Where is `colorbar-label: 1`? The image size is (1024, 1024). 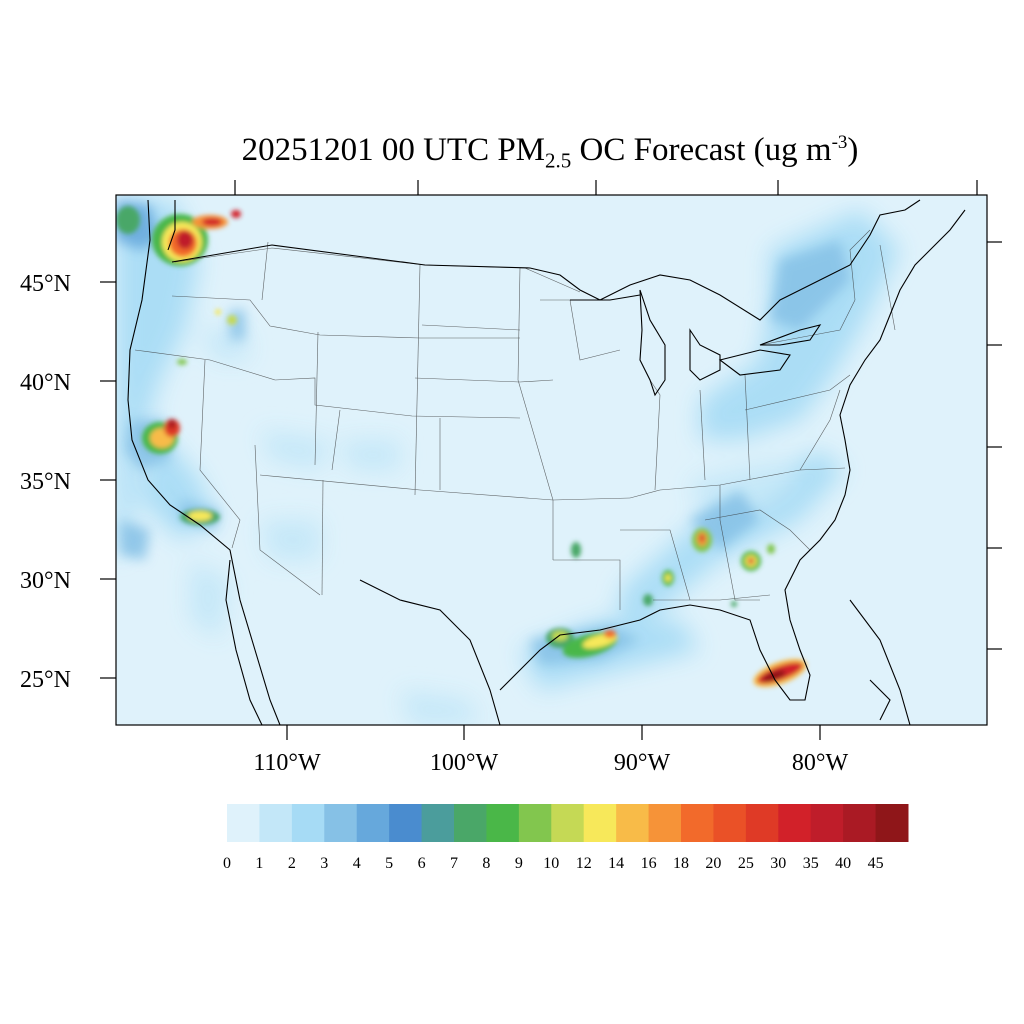 colorbar-label: 1 is located at coordinates (259, 863).